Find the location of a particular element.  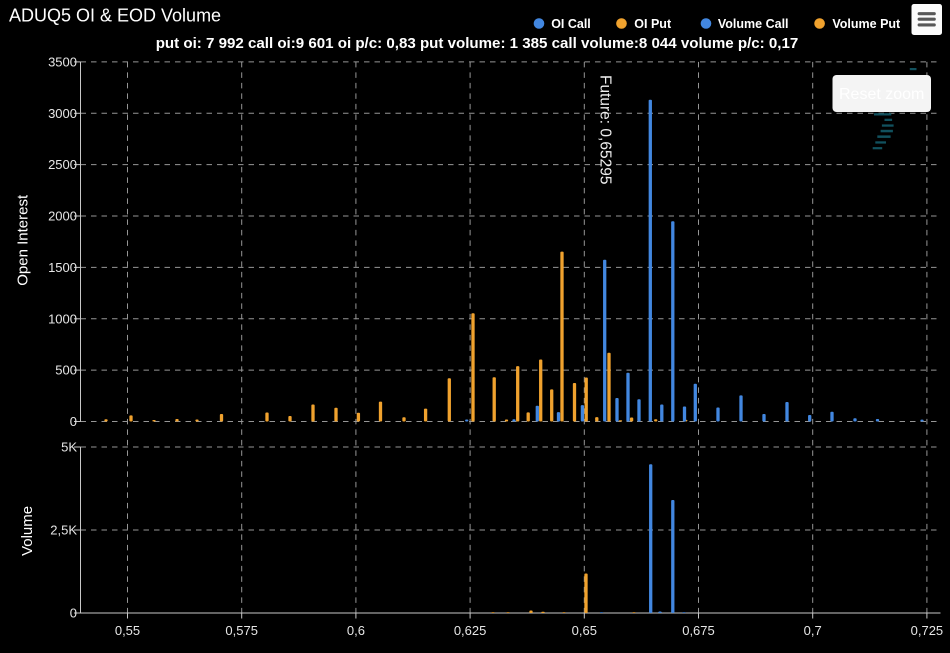

svg-text: Volume is located at coordinates (27, 531).